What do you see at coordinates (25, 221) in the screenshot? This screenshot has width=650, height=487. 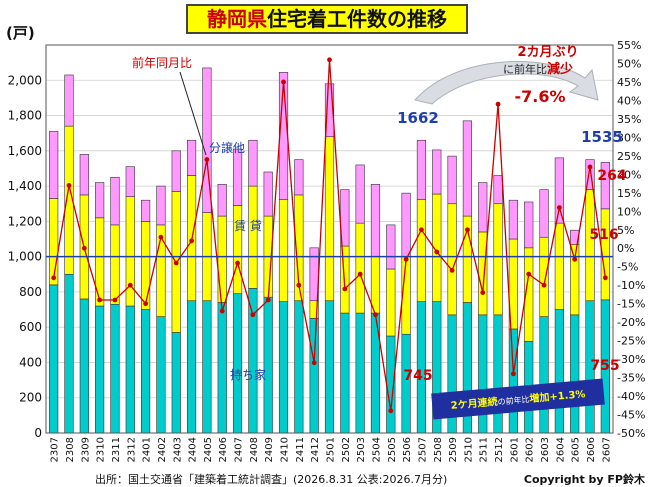 I see `y-left-tick-label: 1,200` at bounding box center [25, 221].